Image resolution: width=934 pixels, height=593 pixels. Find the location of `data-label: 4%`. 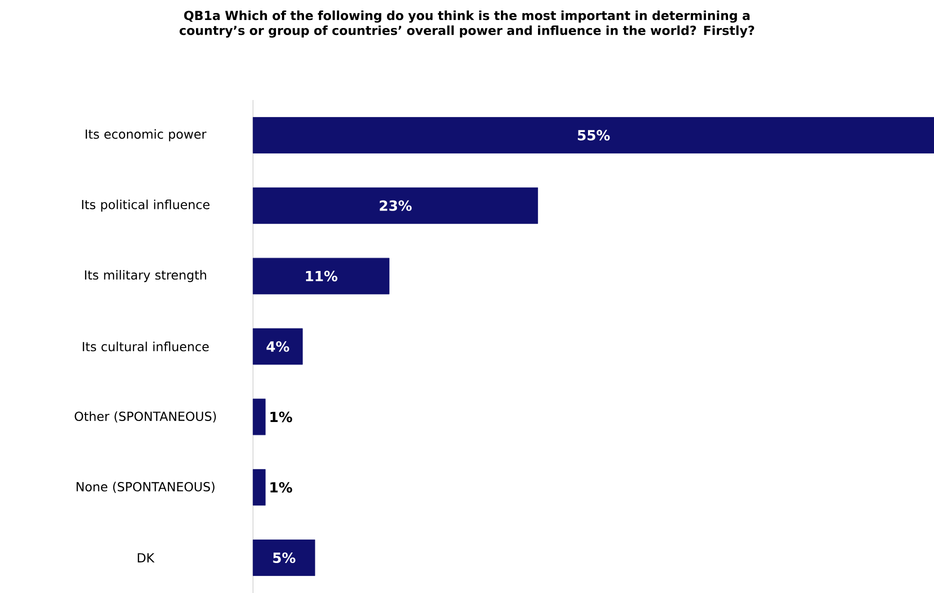

data-label: 4% is located at coordinates (278, 346).